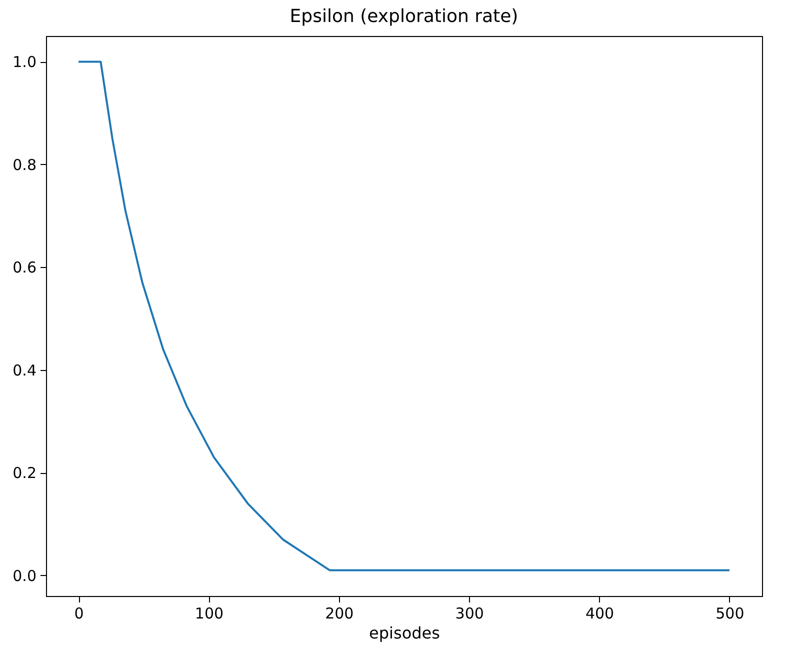 This screenshot has height=668, width=807. I want to click on y-tick-label: 0.8, so click(24, 165).